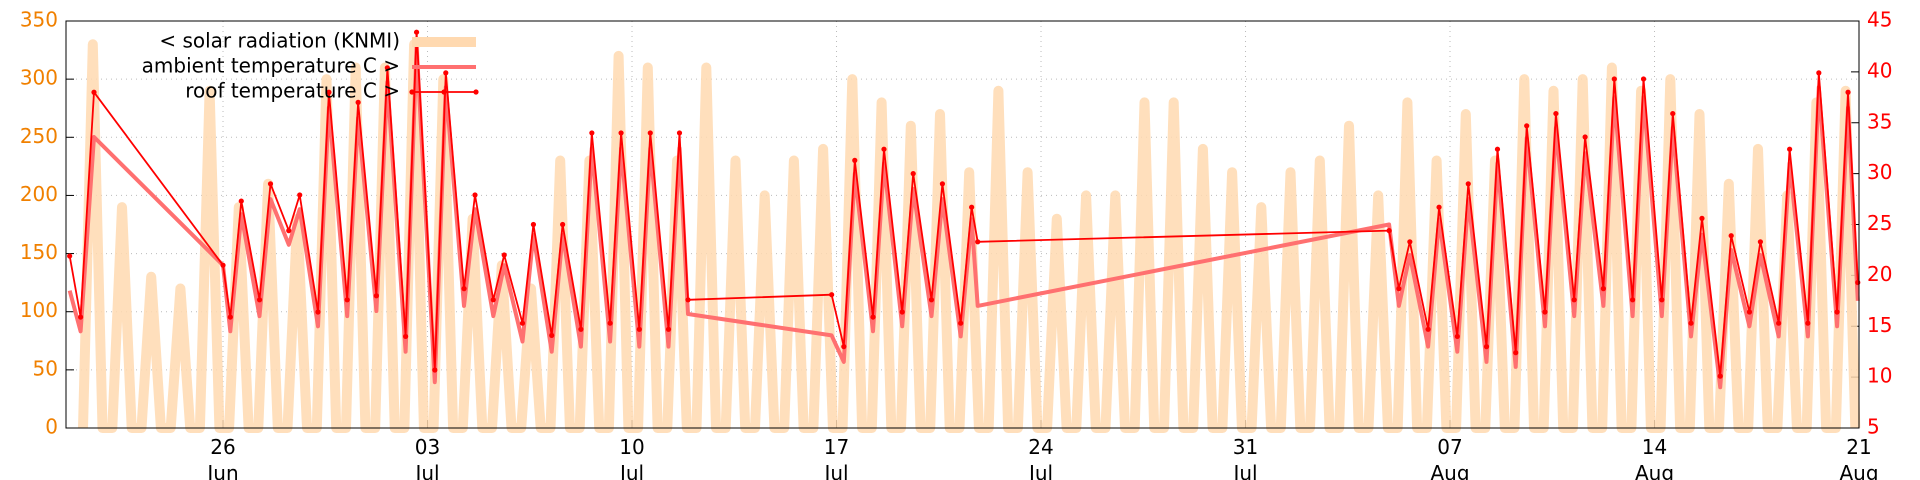 The height and width of the screenshot is (480, 1920). What do you see at coordinates (39, 78) in the screenshot?
I see `y-tick-label: 300` at bounding box center [39, 78].